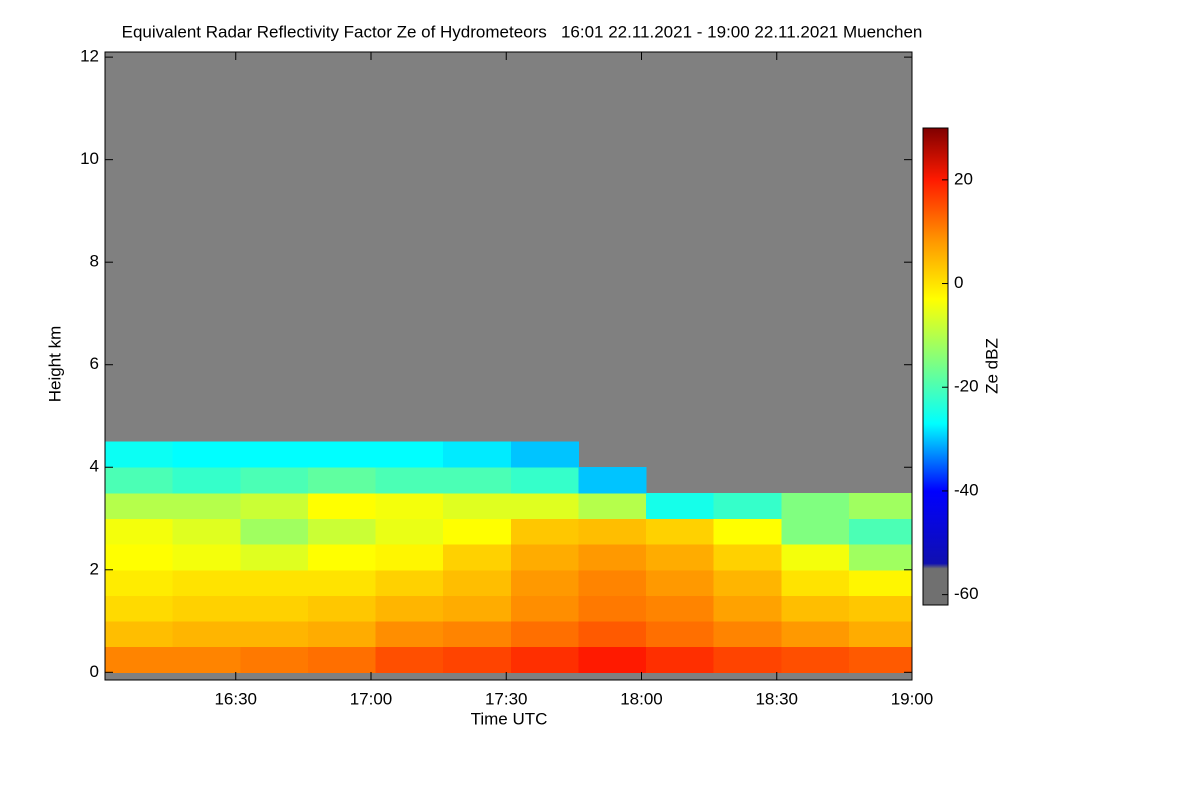 The image size is (1200, 805). Describe the element at coordinates (776, 698) in the screenshot. I see `x-tick-label: 18:30` at that location.